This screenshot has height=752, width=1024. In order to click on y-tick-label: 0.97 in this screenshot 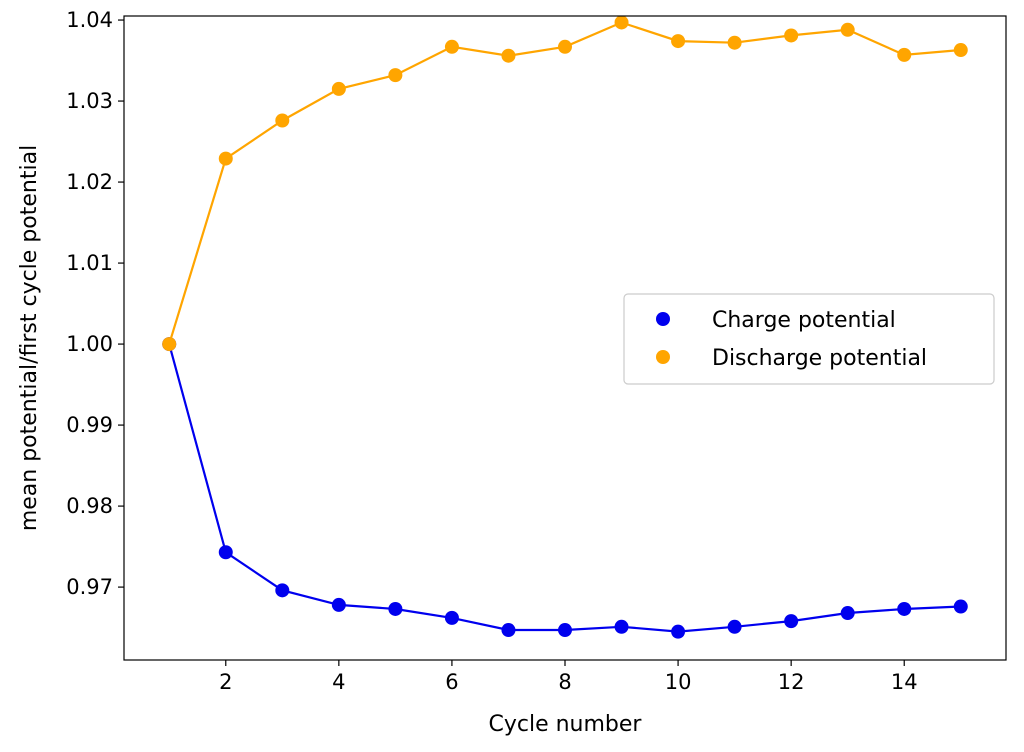, I will do `click(89, 587)`.